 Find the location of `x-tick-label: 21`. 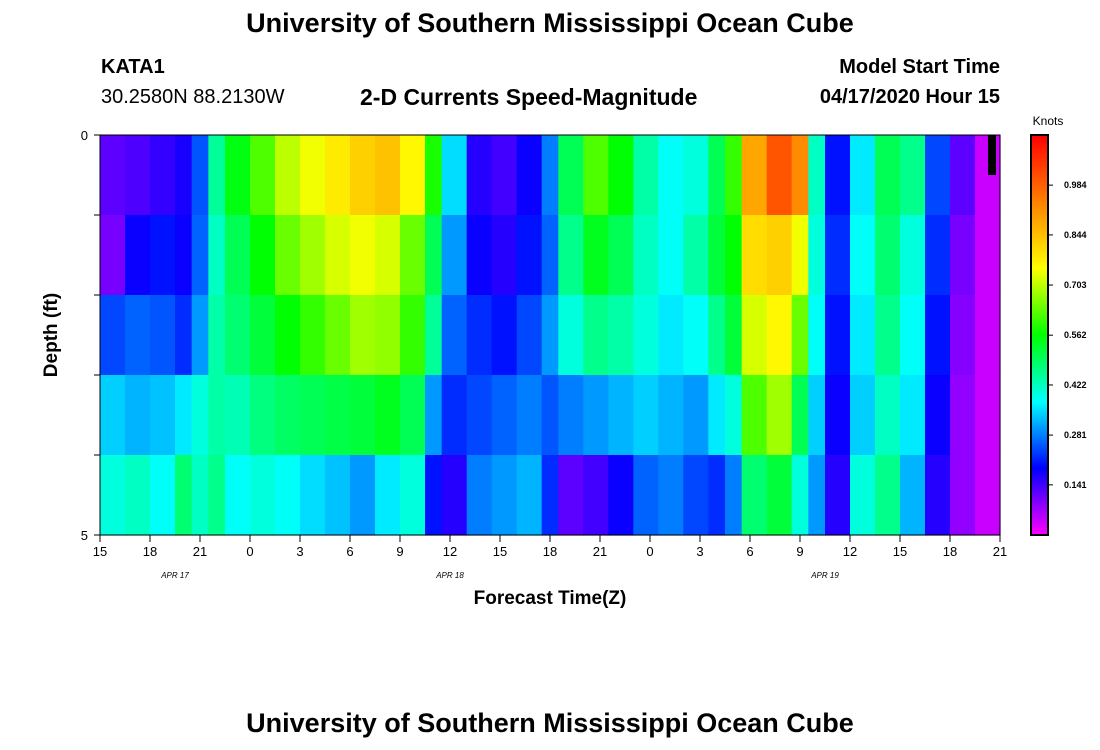

x-tick-label: 21 is located at coordinates (200, 551).